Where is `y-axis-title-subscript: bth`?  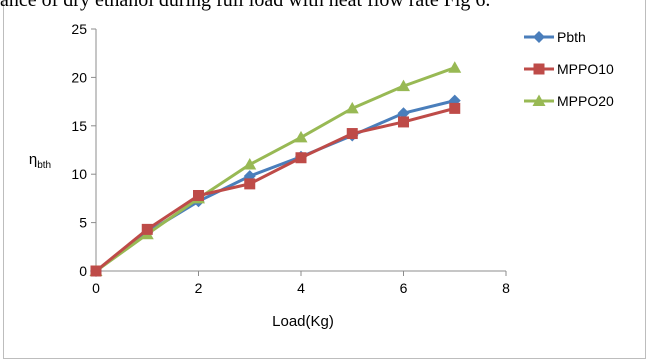
y-axis-title-subscript: bth is located at coordinates (44, 165).